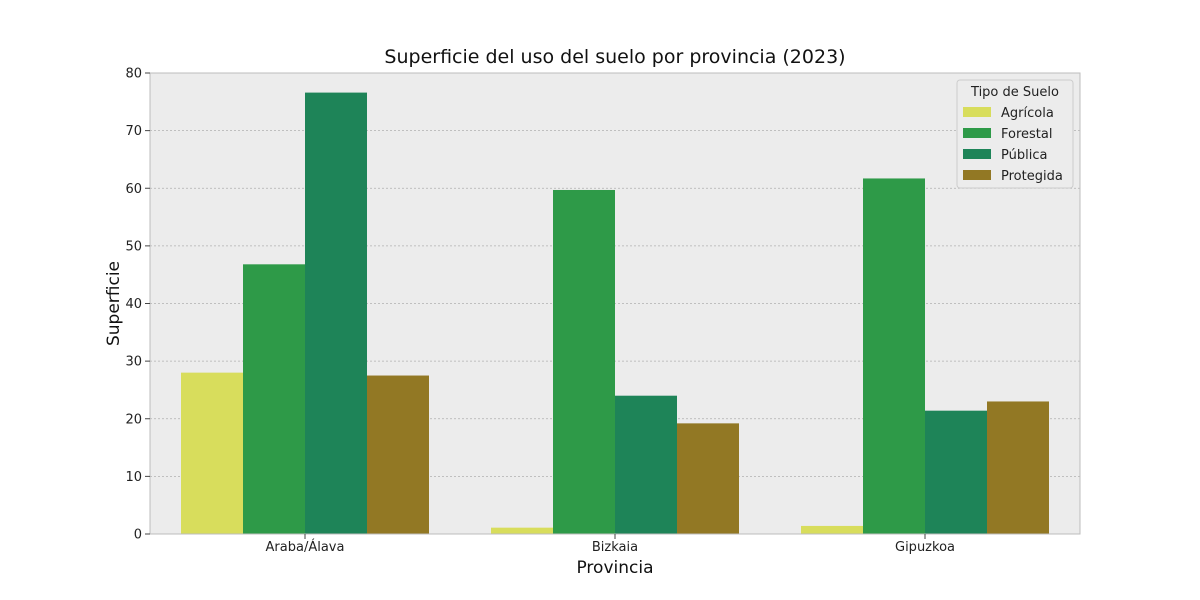 Image resolution: width=1200 pixels, height=600 pixels. What do you see at coordinates (133, 477) in the screenshot?
I see `y-tick-label: 10` at bounding box center [133, 477].